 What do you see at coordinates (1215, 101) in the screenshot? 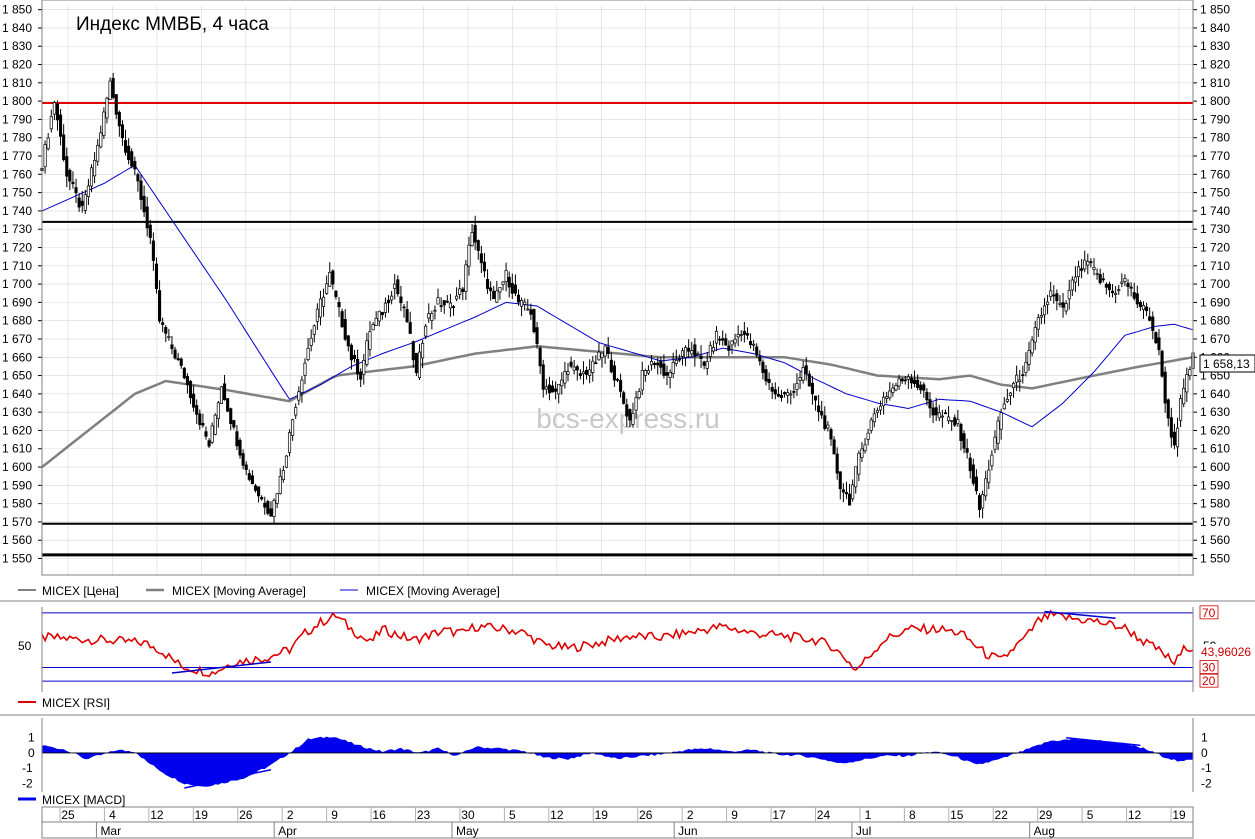
I see `price-tick-label-right: 1 800` at bounding box center [1215, 101].